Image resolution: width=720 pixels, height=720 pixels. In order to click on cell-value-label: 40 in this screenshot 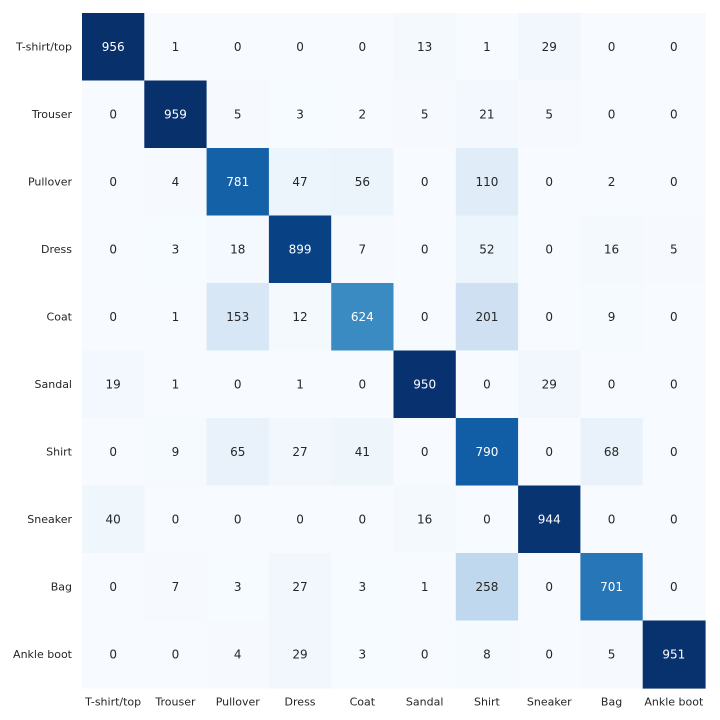, I will do `click(113, 519)`.